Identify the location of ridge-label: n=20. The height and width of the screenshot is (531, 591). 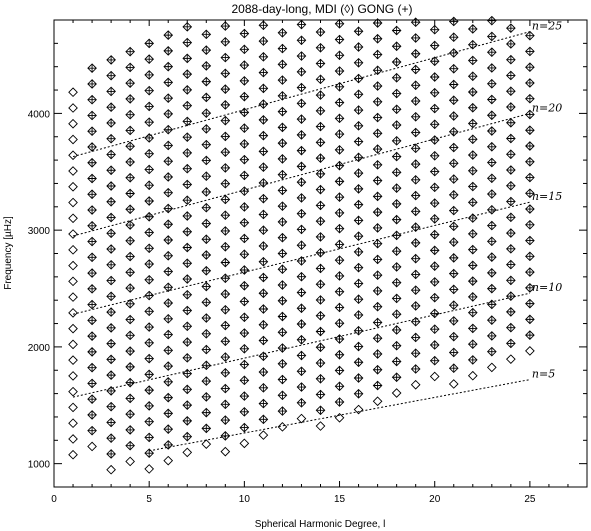
(547, 107).